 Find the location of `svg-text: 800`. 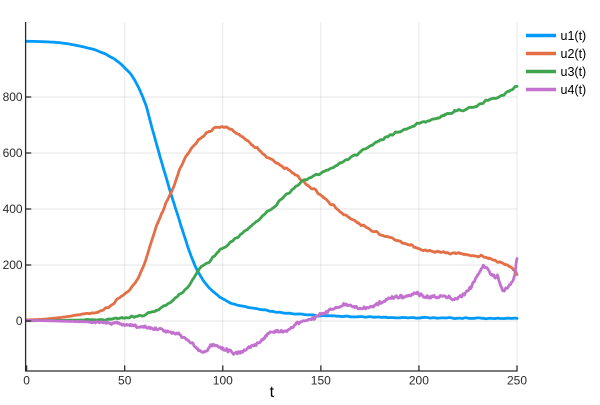

svg-text: 800 is located at coordinates (13, 97).